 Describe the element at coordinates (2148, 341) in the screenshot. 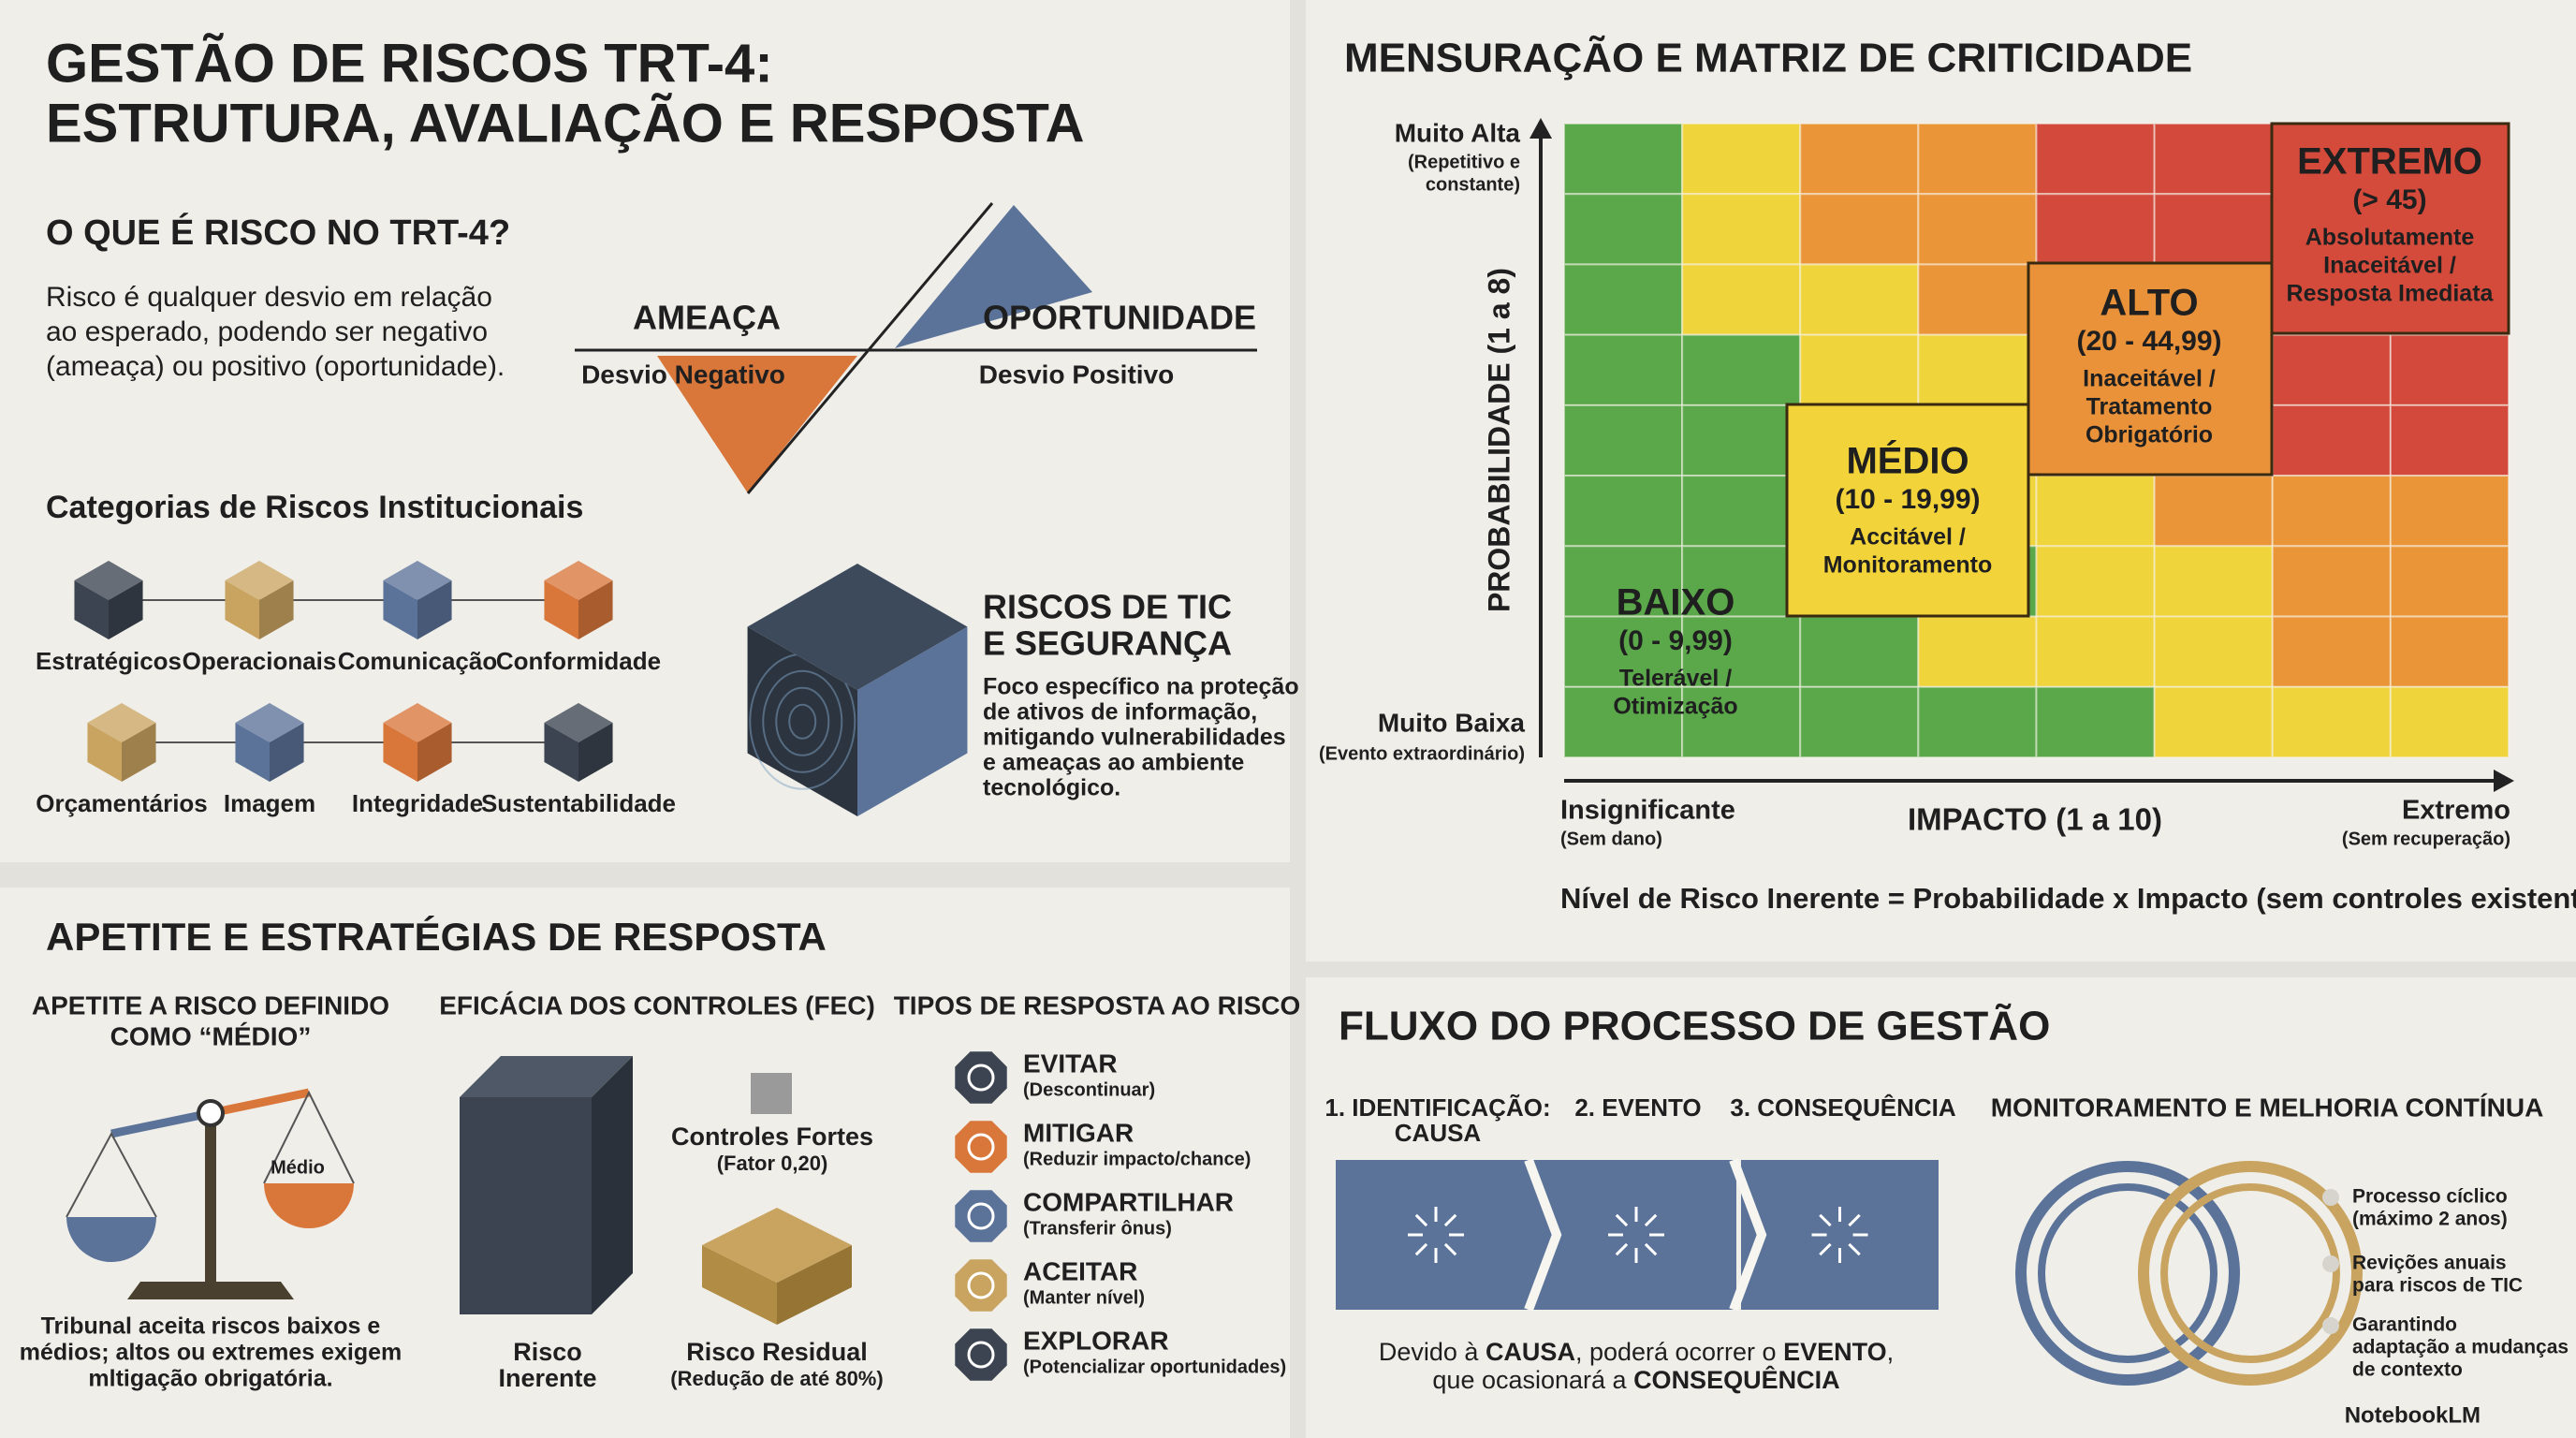

I see `label: (20 - 44,99)` at that location.